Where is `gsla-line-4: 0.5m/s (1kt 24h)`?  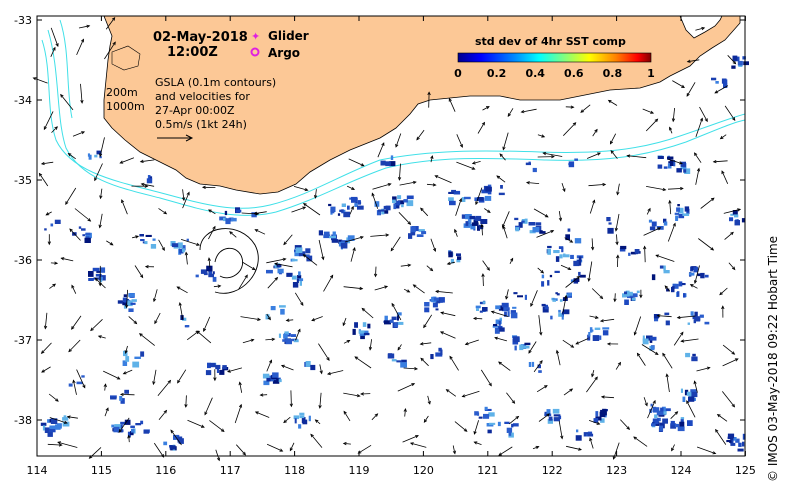 gsla-line-4: 0.5m/s (1kt 24h) is located at coordinates (201, 124).